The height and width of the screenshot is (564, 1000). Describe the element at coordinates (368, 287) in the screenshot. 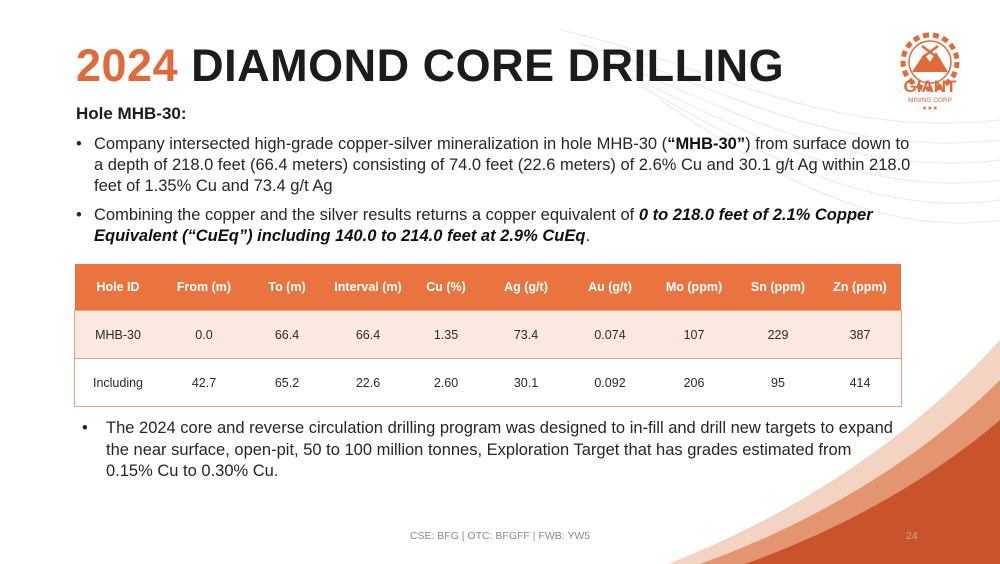

I see `col-interval: Interval (m)` at that location.